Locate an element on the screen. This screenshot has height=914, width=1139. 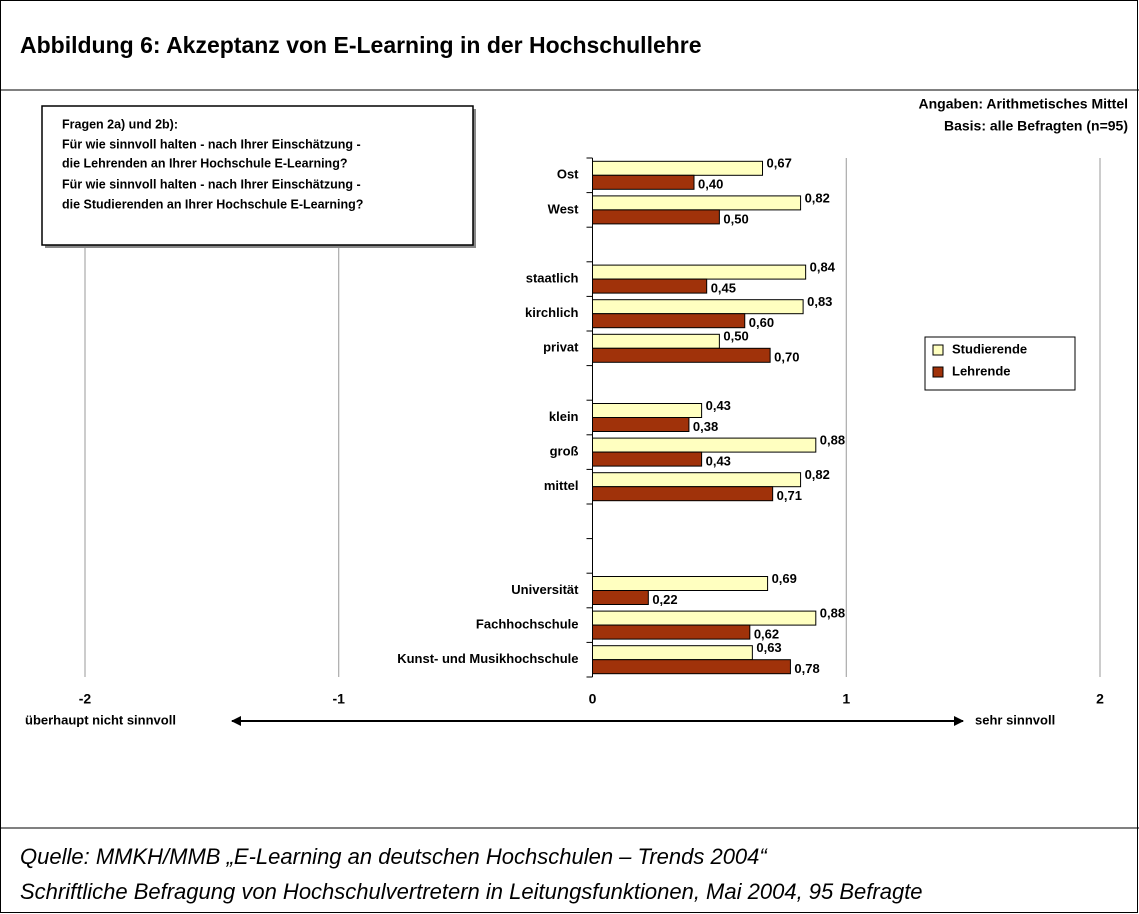
question-line: Fragen 2a) und 2b): is located at coordinates (120, 124).